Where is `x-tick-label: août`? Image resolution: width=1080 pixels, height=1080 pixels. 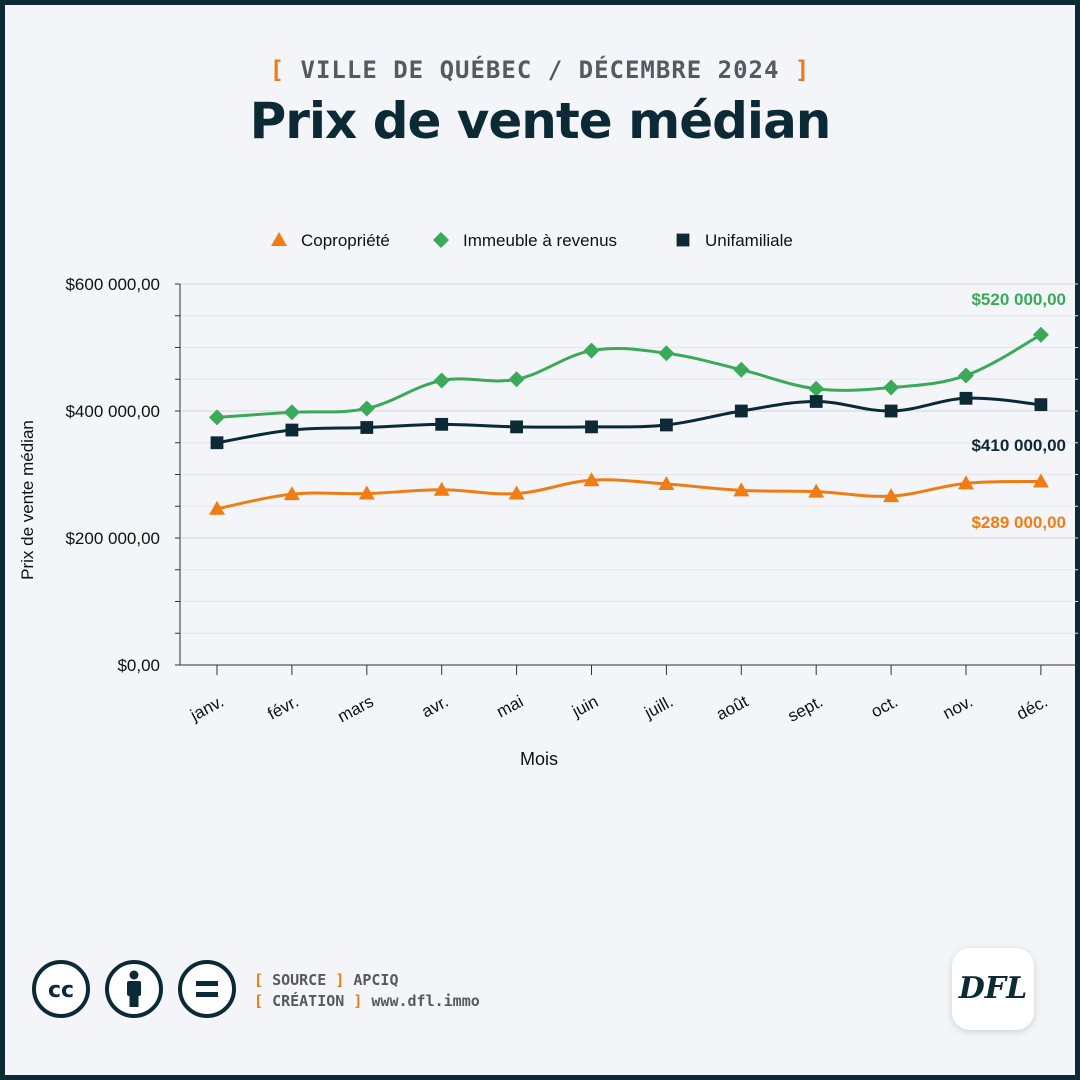 x-tick-label: août is located at coordinates (732, 708).